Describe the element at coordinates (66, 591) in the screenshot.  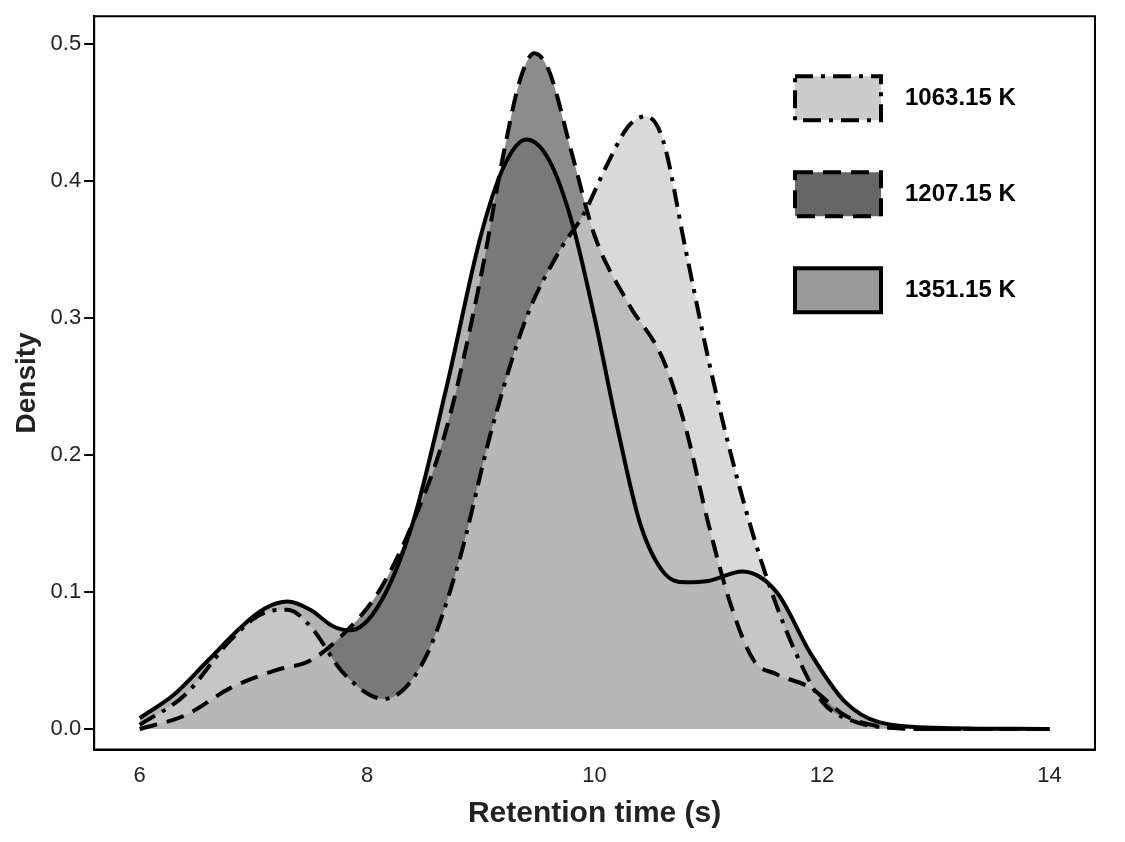
I see `y-tick-label: 0.1` at that location.